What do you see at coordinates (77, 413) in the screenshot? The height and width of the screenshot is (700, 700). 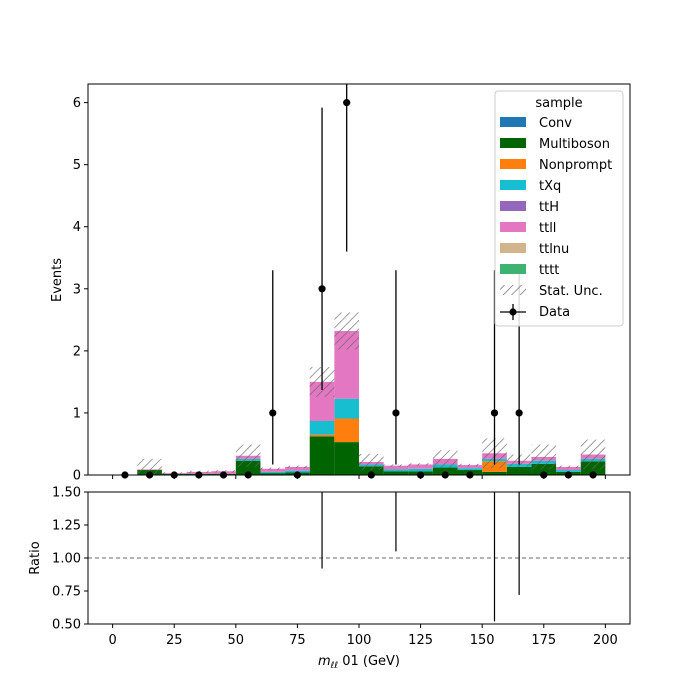 I see `main-ytick-label-1: 1` at bounding box center [77, 413].